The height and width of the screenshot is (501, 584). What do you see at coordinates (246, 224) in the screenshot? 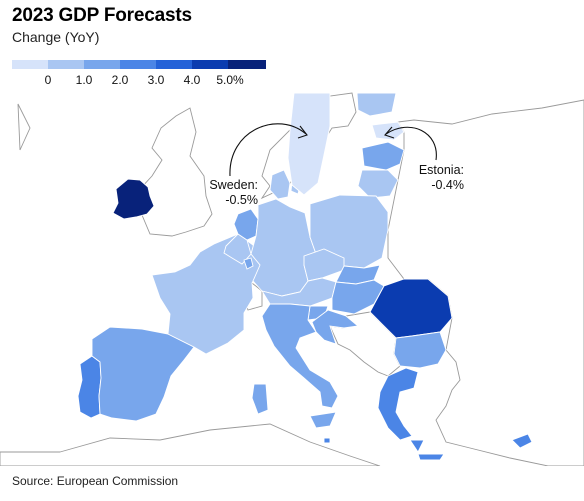
I see `country-netherlands` at bounding box center [246, 224].